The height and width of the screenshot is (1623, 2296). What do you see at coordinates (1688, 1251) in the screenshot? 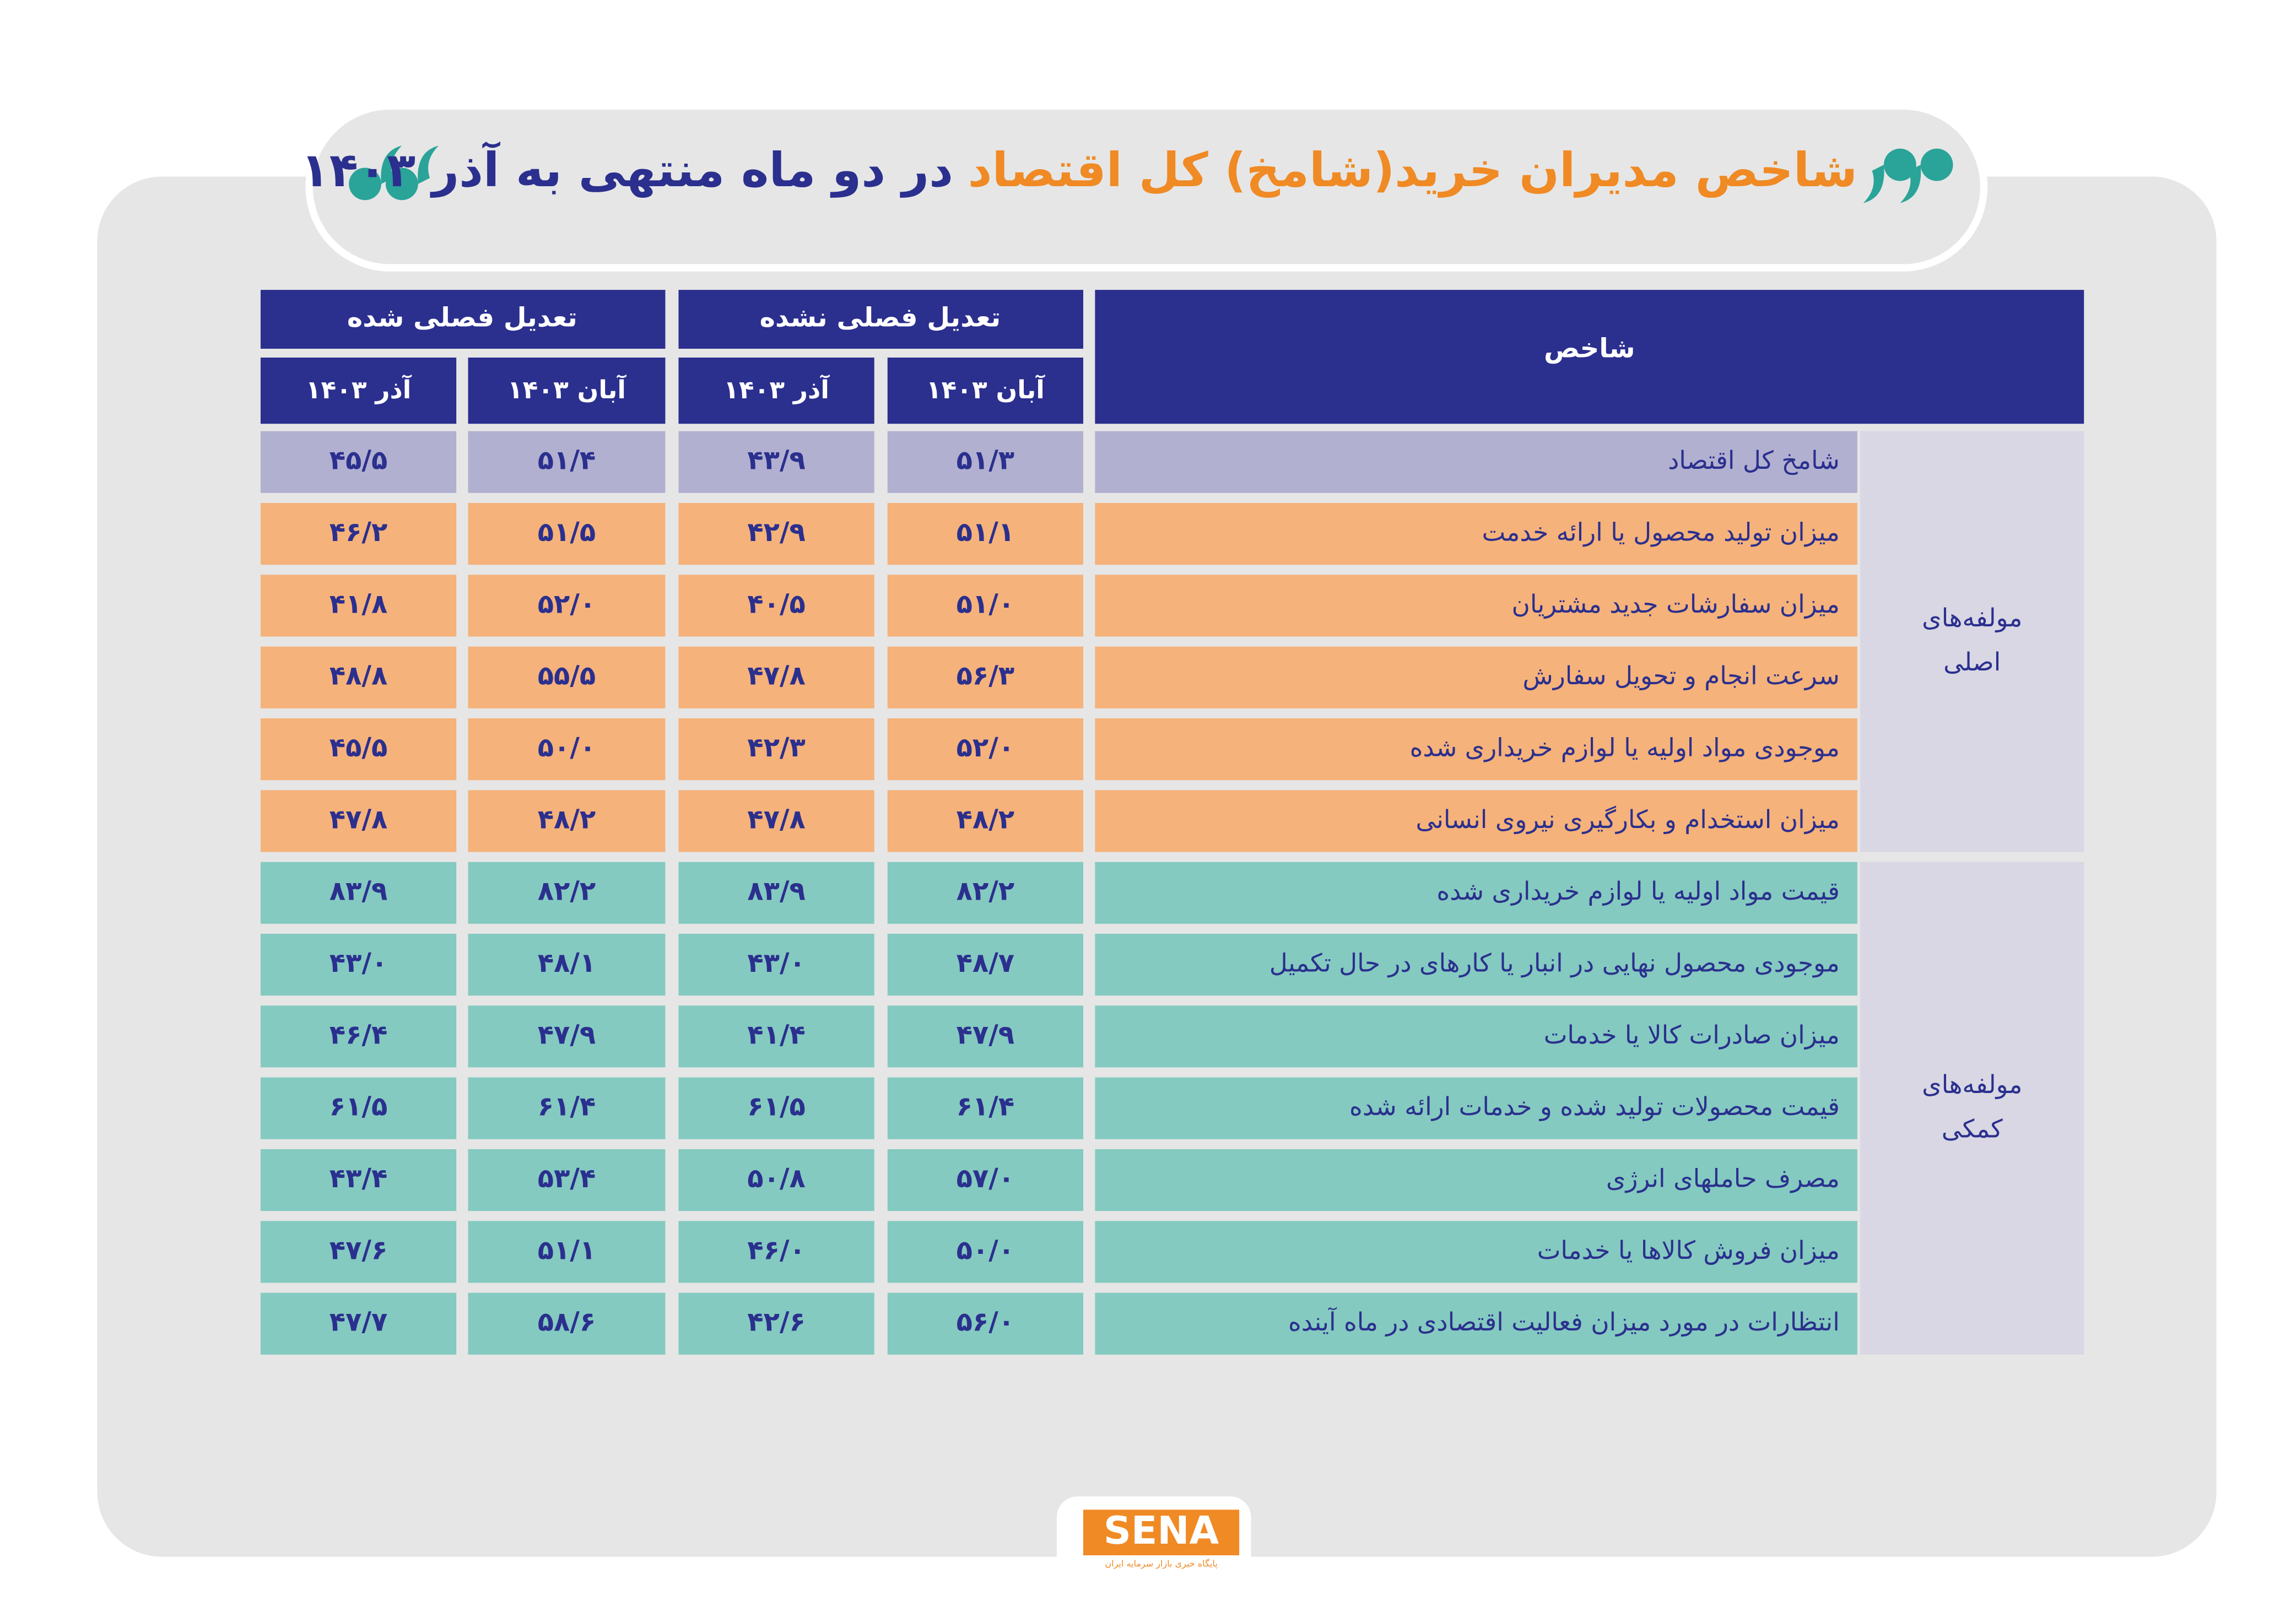
I see `row-name: میزان فروش کالاها یا خدمات` at bounding box center [1688, 1251].